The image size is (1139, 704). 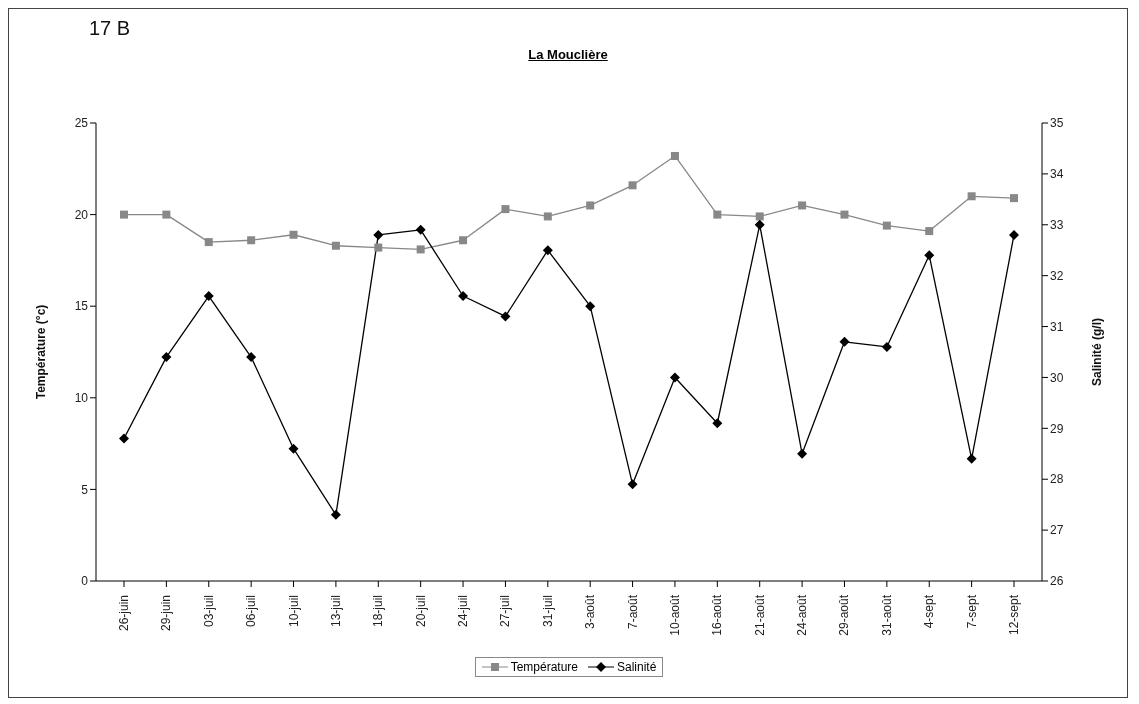 What do you see at coordinates (636, 667) in the screenshot?
I see `legend-label: Salinité` at bounding box center [636, 667].